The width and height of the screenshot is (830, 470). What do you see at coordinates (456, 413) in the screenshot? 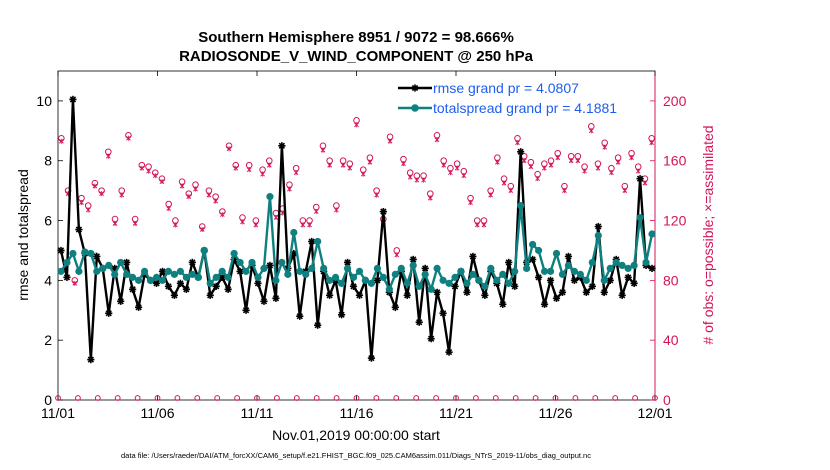
I see `x-tick-label: 11/21` at bounding box center [456, 413].